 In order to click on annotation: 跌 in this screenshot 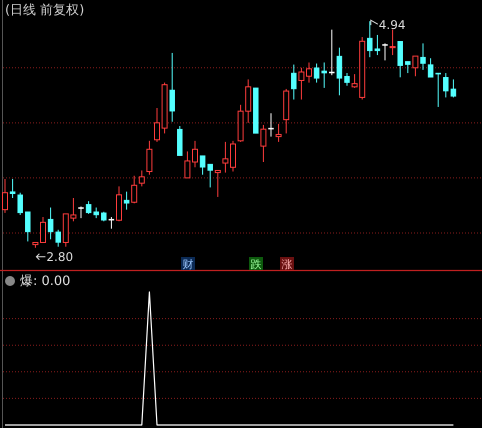, I will do `click(256, 264)`.